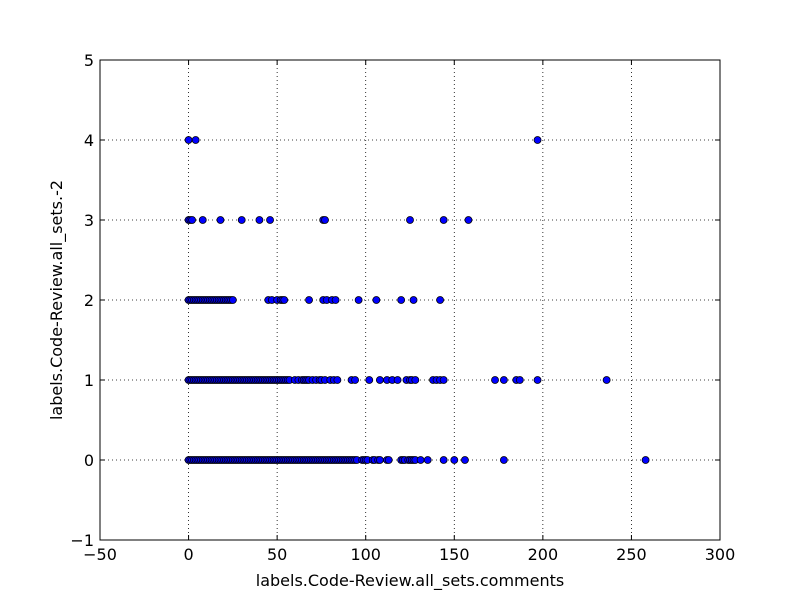 The image size is (800, 600). I want to click on x-tick-label: 0, so click(188, 554).